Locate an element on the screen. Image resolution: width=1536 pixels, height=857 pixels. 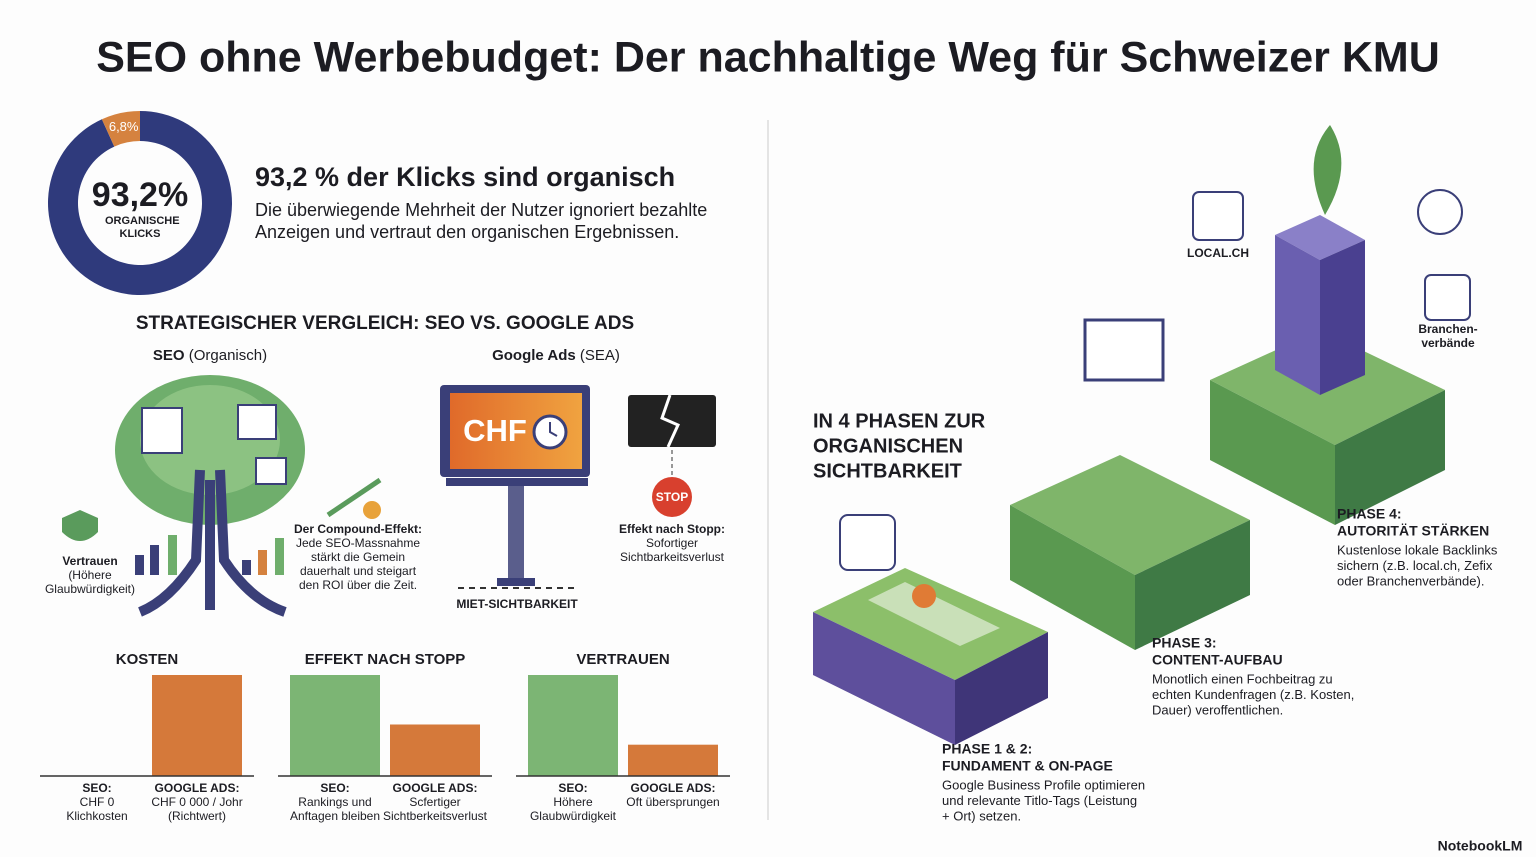
x-tick-detail: Höhere is located at coordinates (573, 802).